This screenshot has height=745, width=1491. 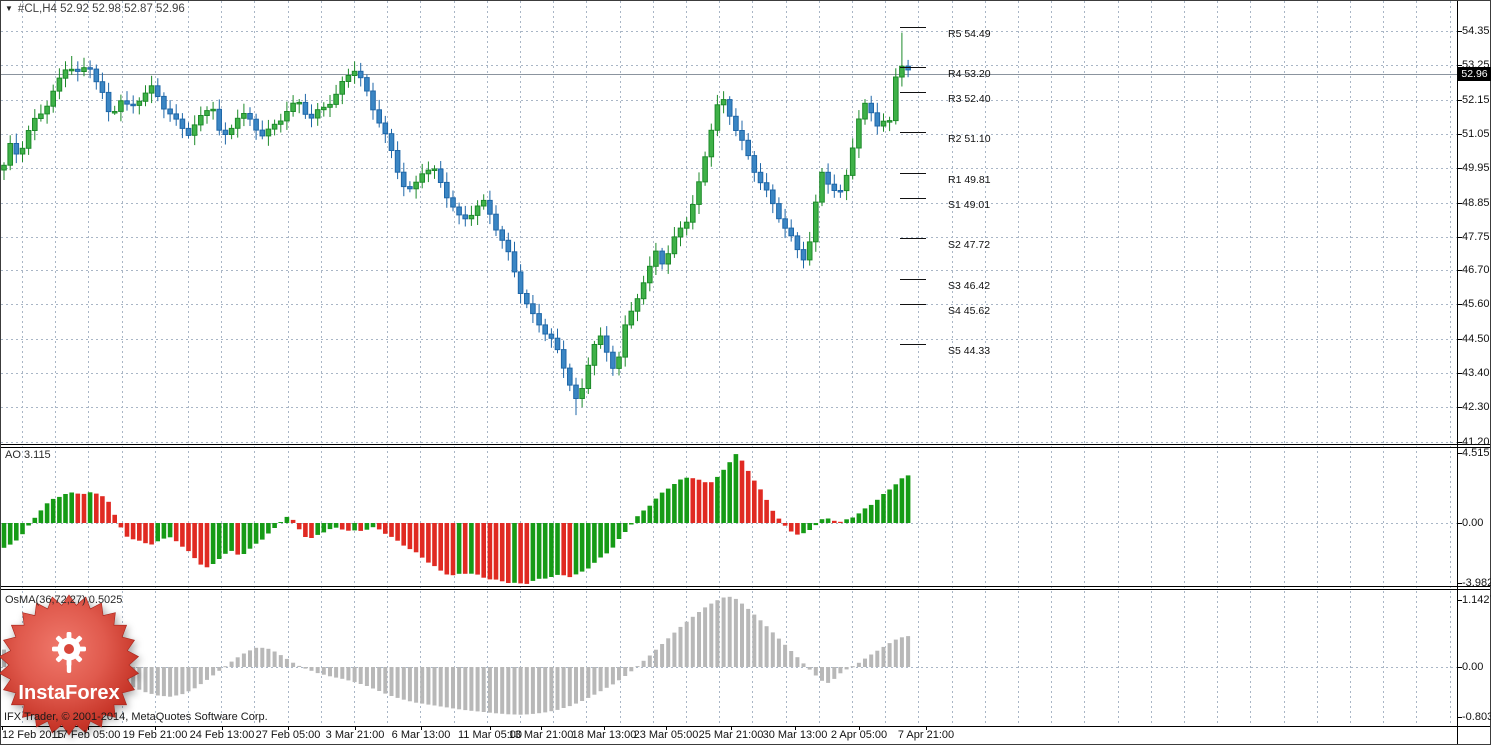 What do you see at coordinates (45, 600) in the screenshot?
I see `osma-name: OsMA(36,72,27)` at bounding box center [45, 600].